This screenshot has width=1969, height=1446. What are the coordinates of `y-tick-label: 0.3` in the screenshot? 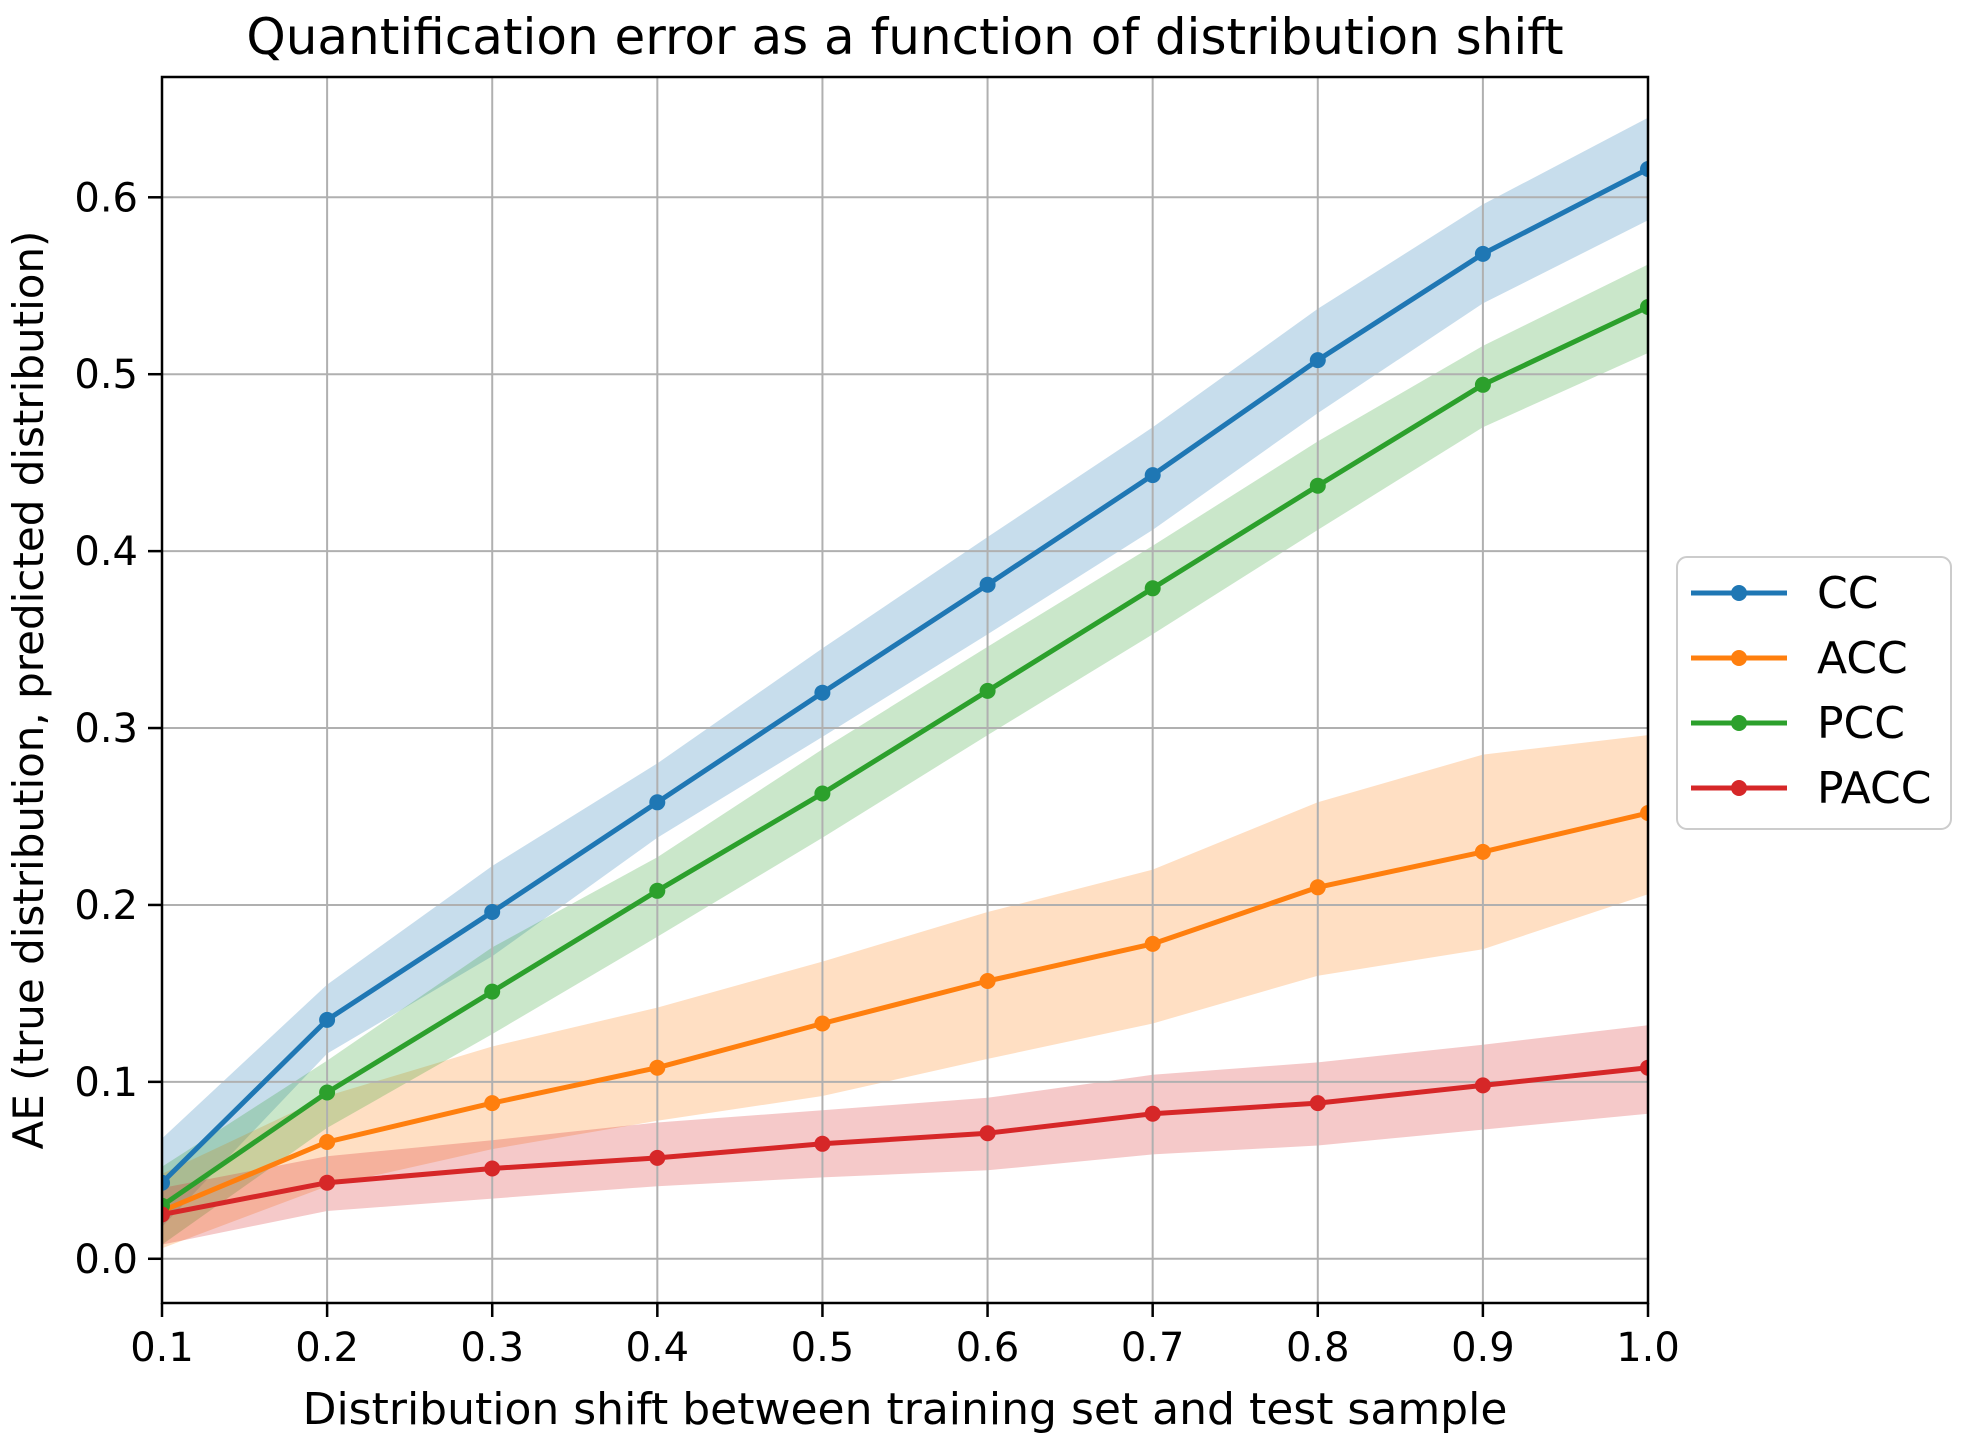 It's located at (106, 729).